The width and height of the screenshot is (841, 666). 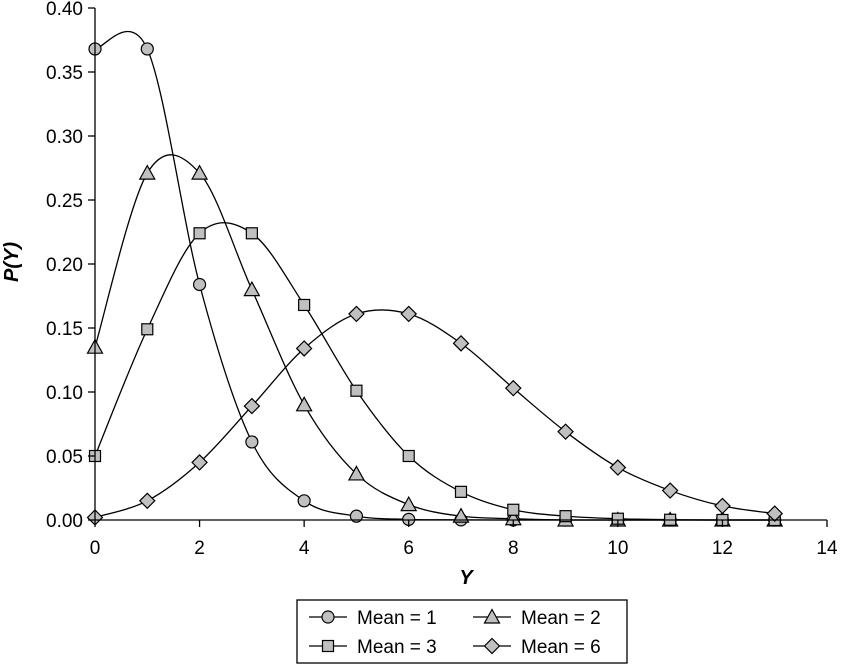 I want to click on legend-item: Mean = 1, so click(x=373, y=618).